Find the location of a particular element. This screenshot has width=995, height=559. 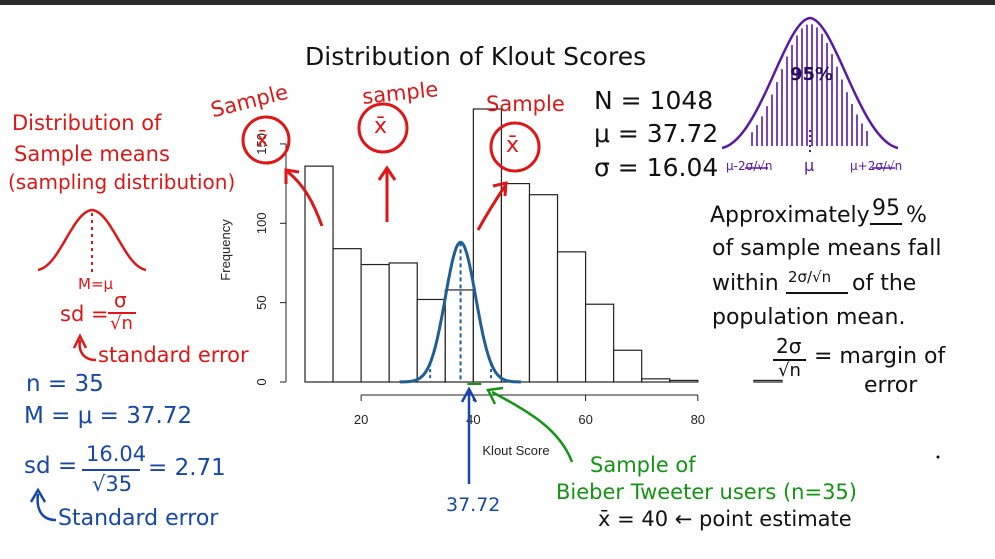

purple-bell-curve is located at coordinates (810, 83).